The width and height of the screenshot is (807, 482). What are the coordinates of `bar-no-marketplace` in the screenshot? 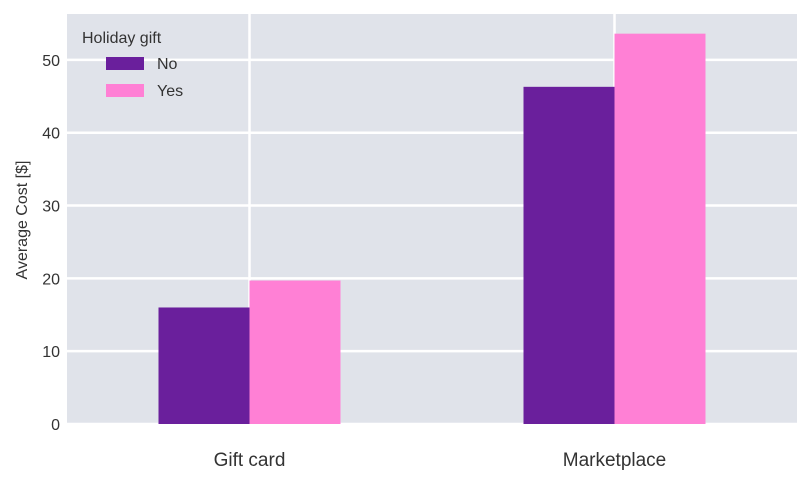 It's located at (569, 255).